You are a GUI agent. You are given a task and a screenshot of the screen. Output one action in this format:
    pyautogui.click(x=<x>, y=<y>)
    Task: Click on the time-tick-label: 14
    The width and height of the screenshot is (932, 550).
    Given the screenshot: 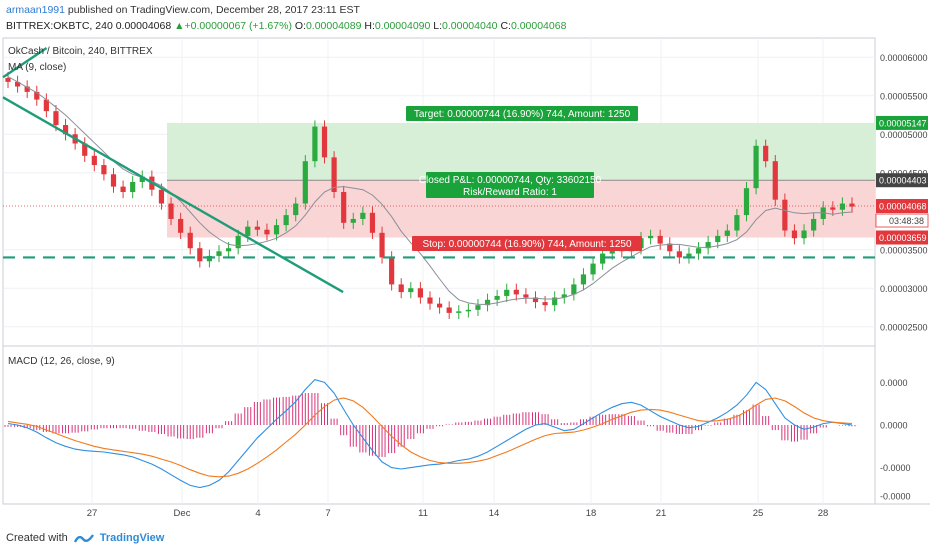 What is the action you would take?
    pyautogui.click(x=494, y=513)
    